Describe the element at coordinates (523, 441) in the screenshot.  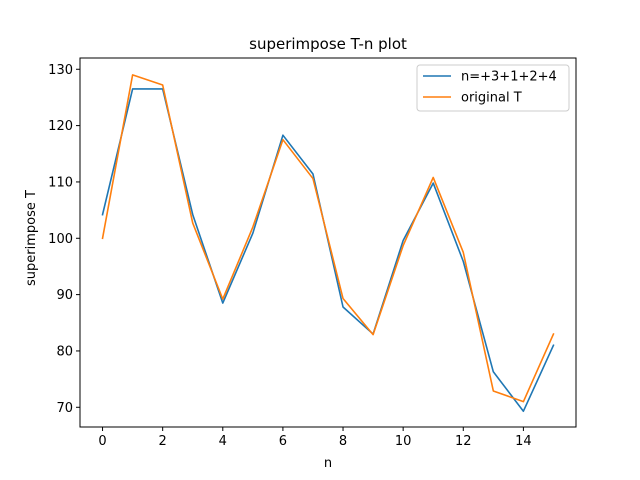
I see `x-tick-label: 14` at that location.